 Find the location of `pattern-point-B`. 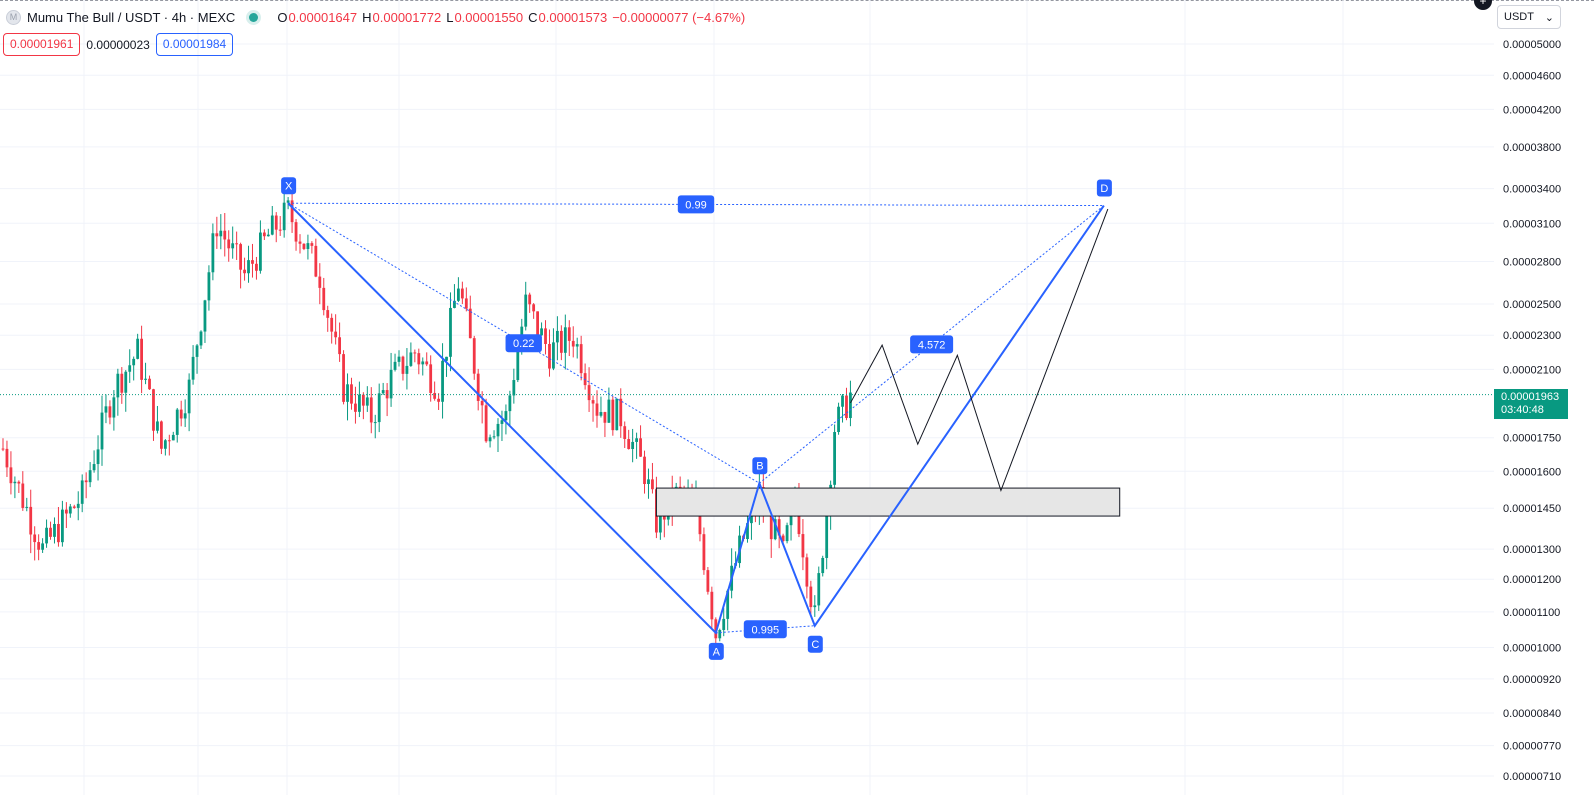

pattern-point-B is located at coordinates (760, 466).